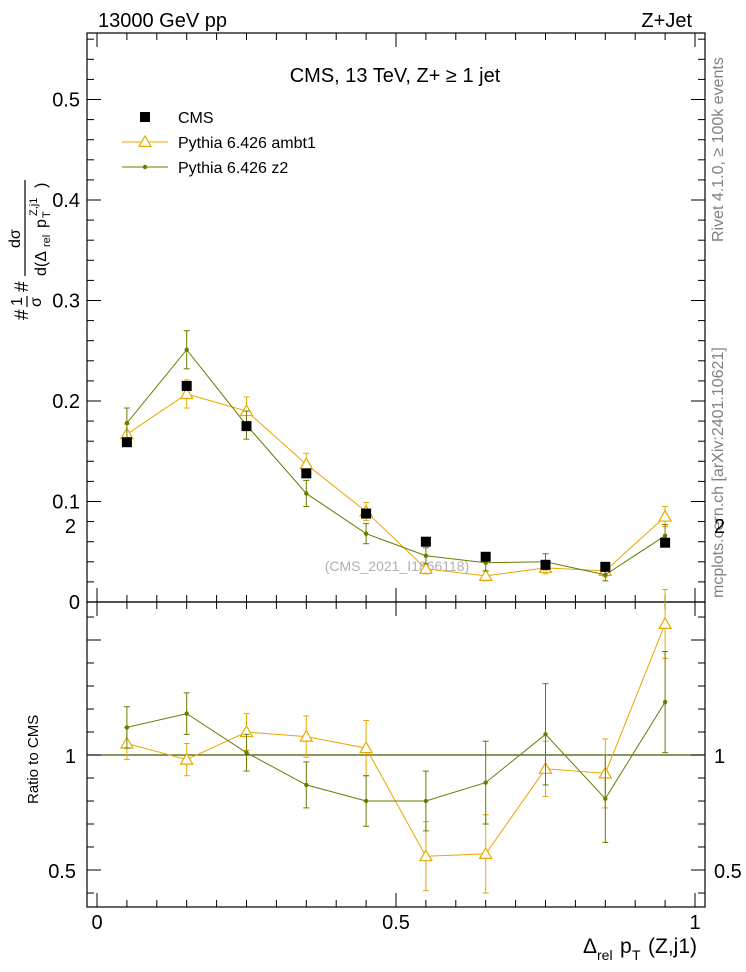 This screenshot has height=972, width=746. Describe the element at coordinates (145, 141) in the screenshot. I see `legend-marker-ambt1` at that location.